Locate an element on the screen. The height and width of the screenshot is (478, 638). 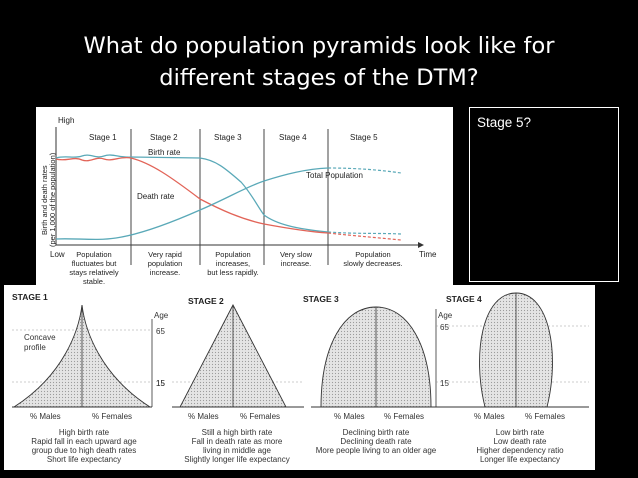
dtm-y-label-1: Birth and death rates is located at coordinates (44, 200).